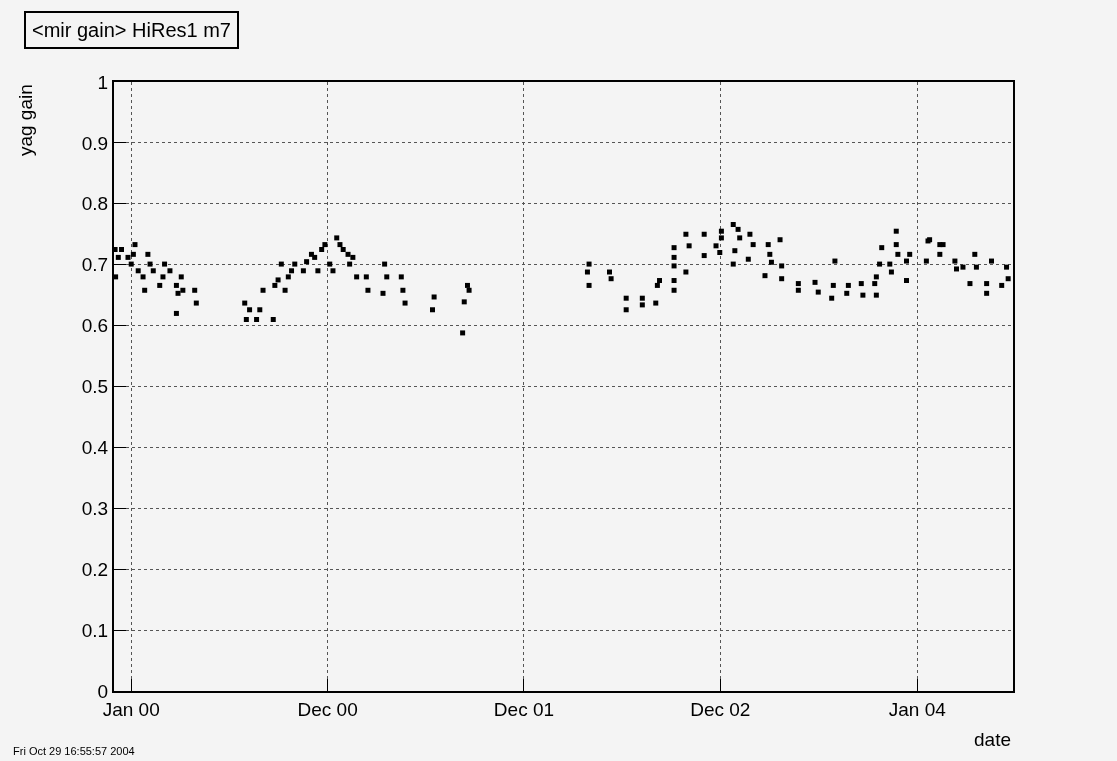 Image resolution: width=1117 pixels, height=761 pixels. Describe the element at coordinates (95, 143) in the screenshot. I see `y-tick-label: 0.9` at that location.